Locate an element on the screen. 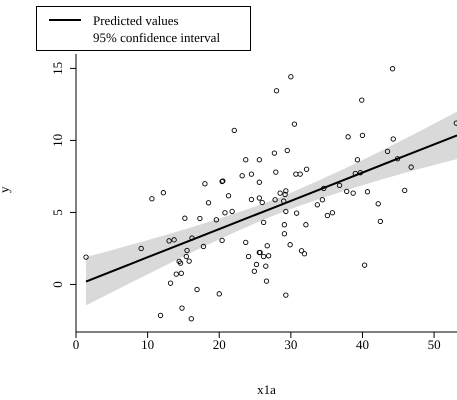 The width and height of the screenshot is (457, 400). legend-label: Predicted values is located at coordinates (136, 20).